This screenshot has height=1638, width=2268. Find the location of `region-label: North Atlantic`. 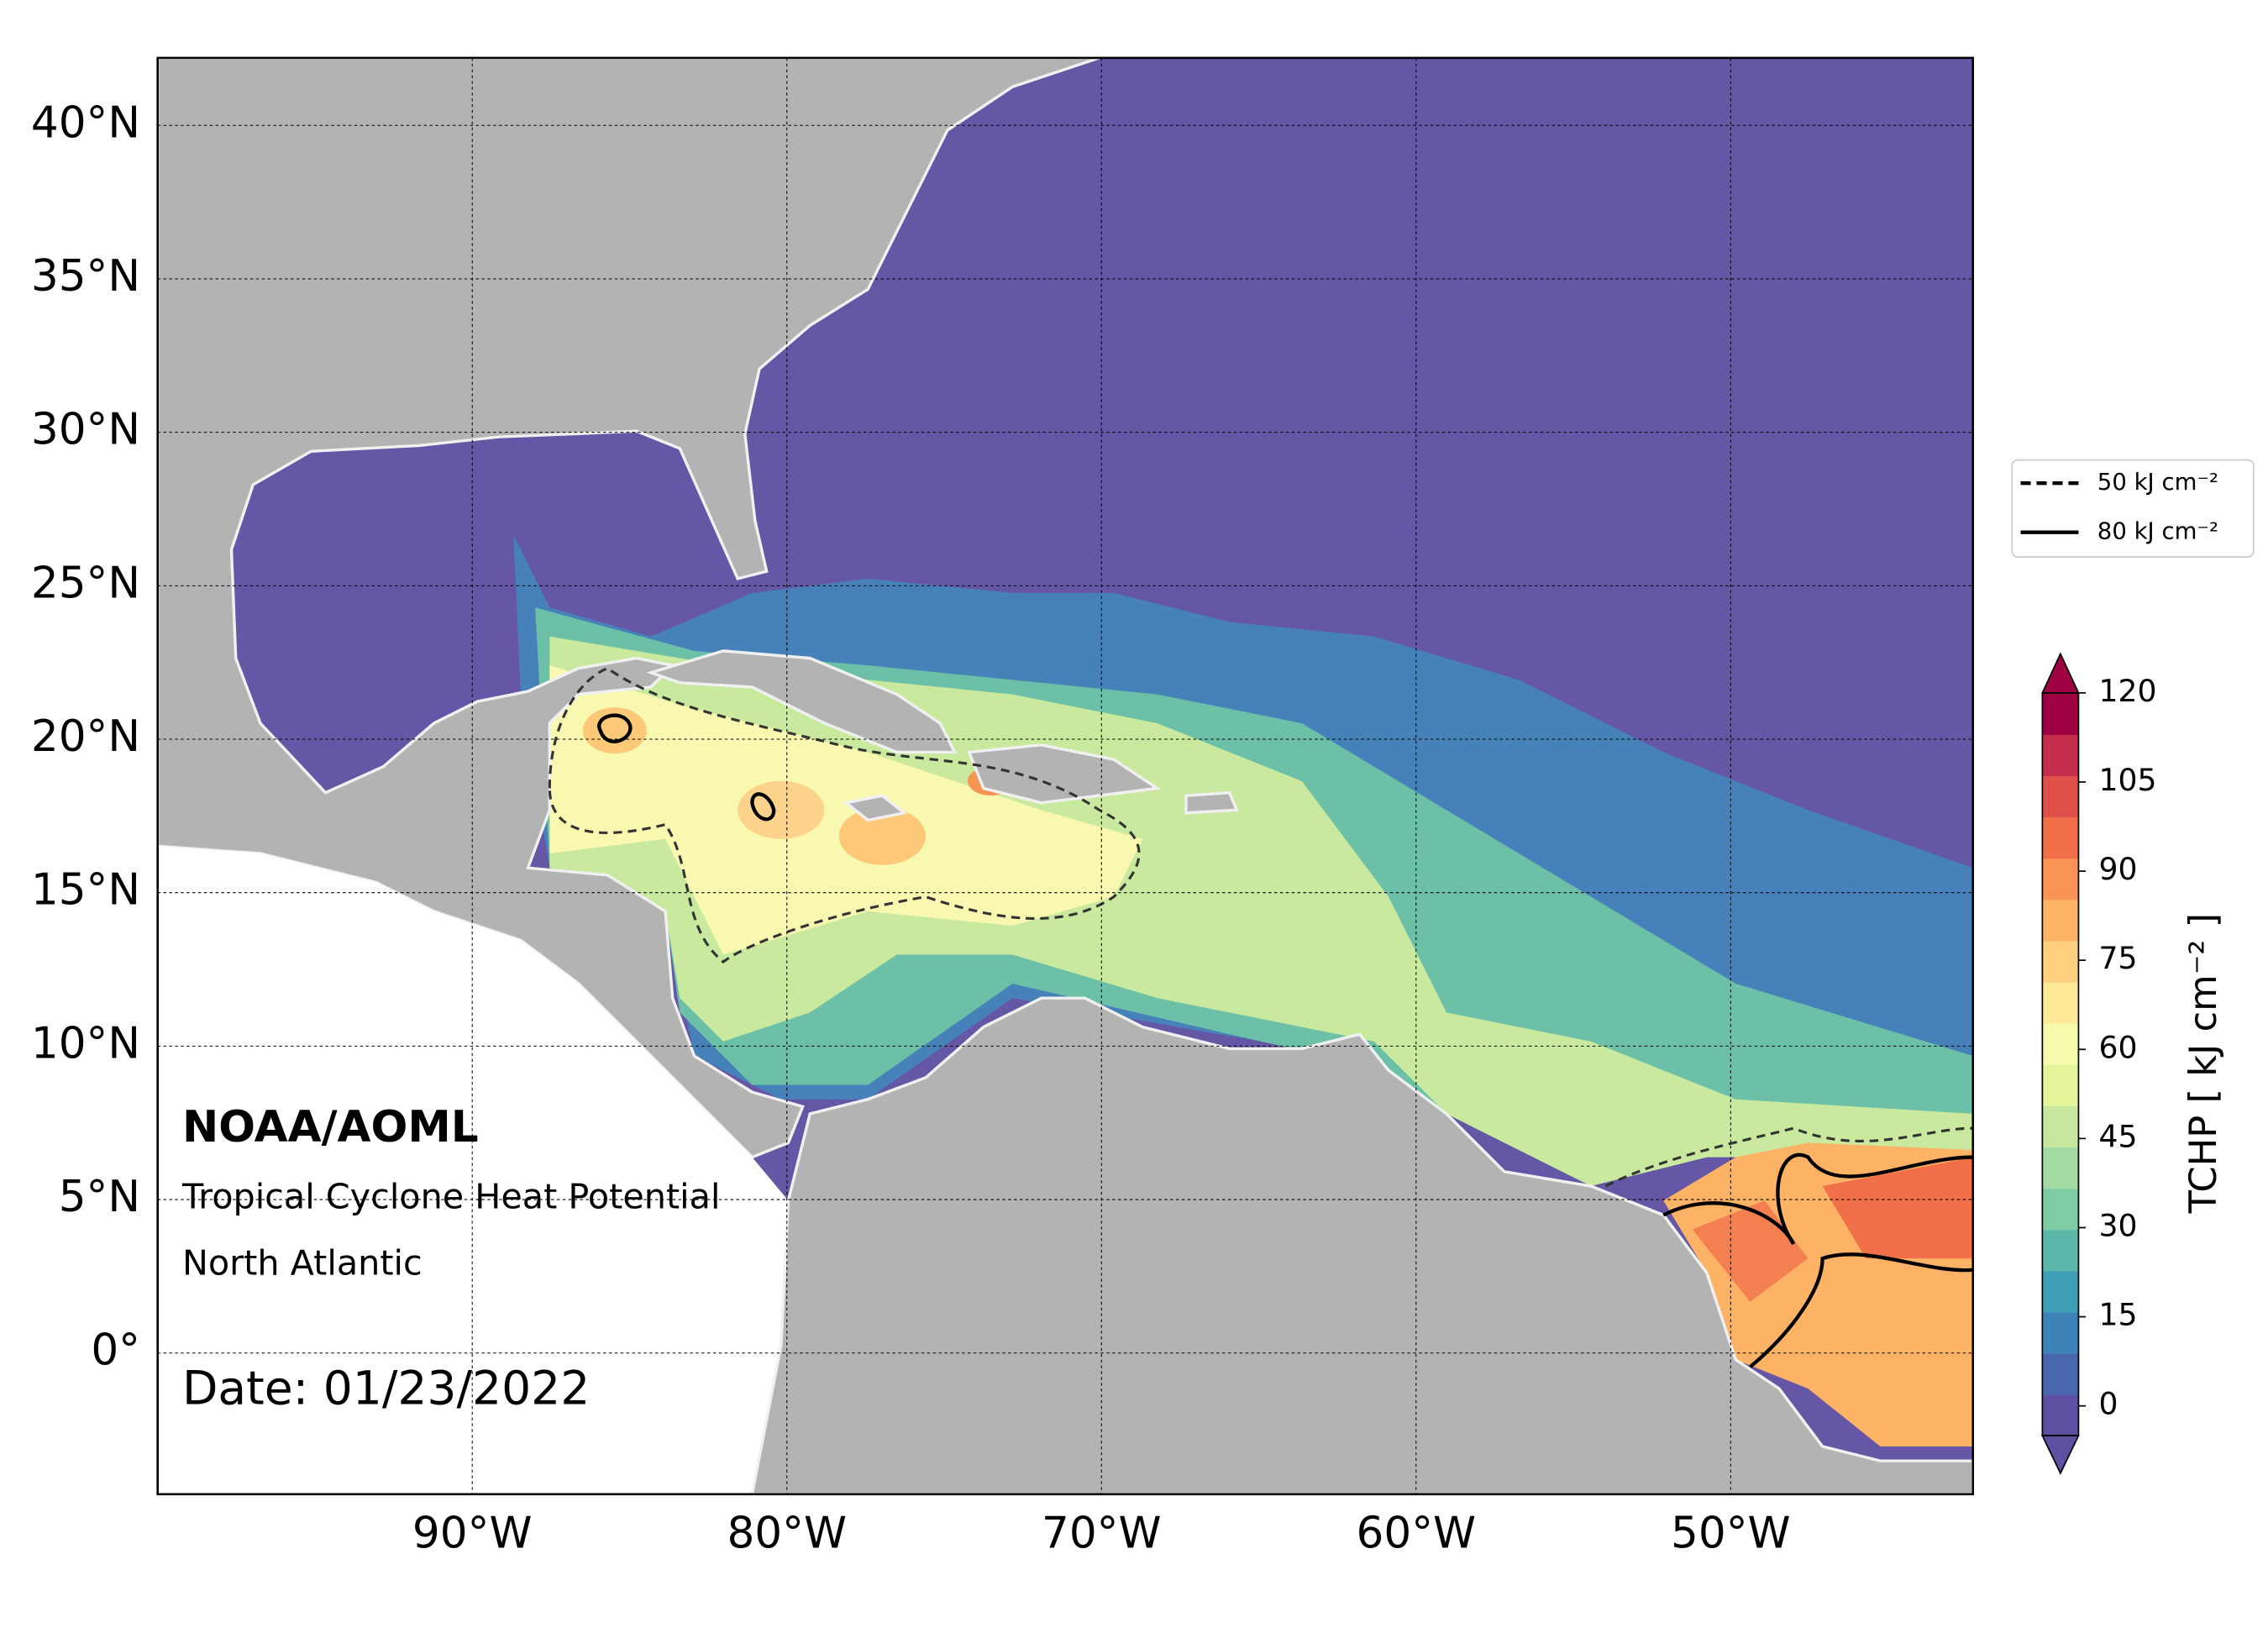

region-label: North Atlantic is located at coordinates (302, 1263).